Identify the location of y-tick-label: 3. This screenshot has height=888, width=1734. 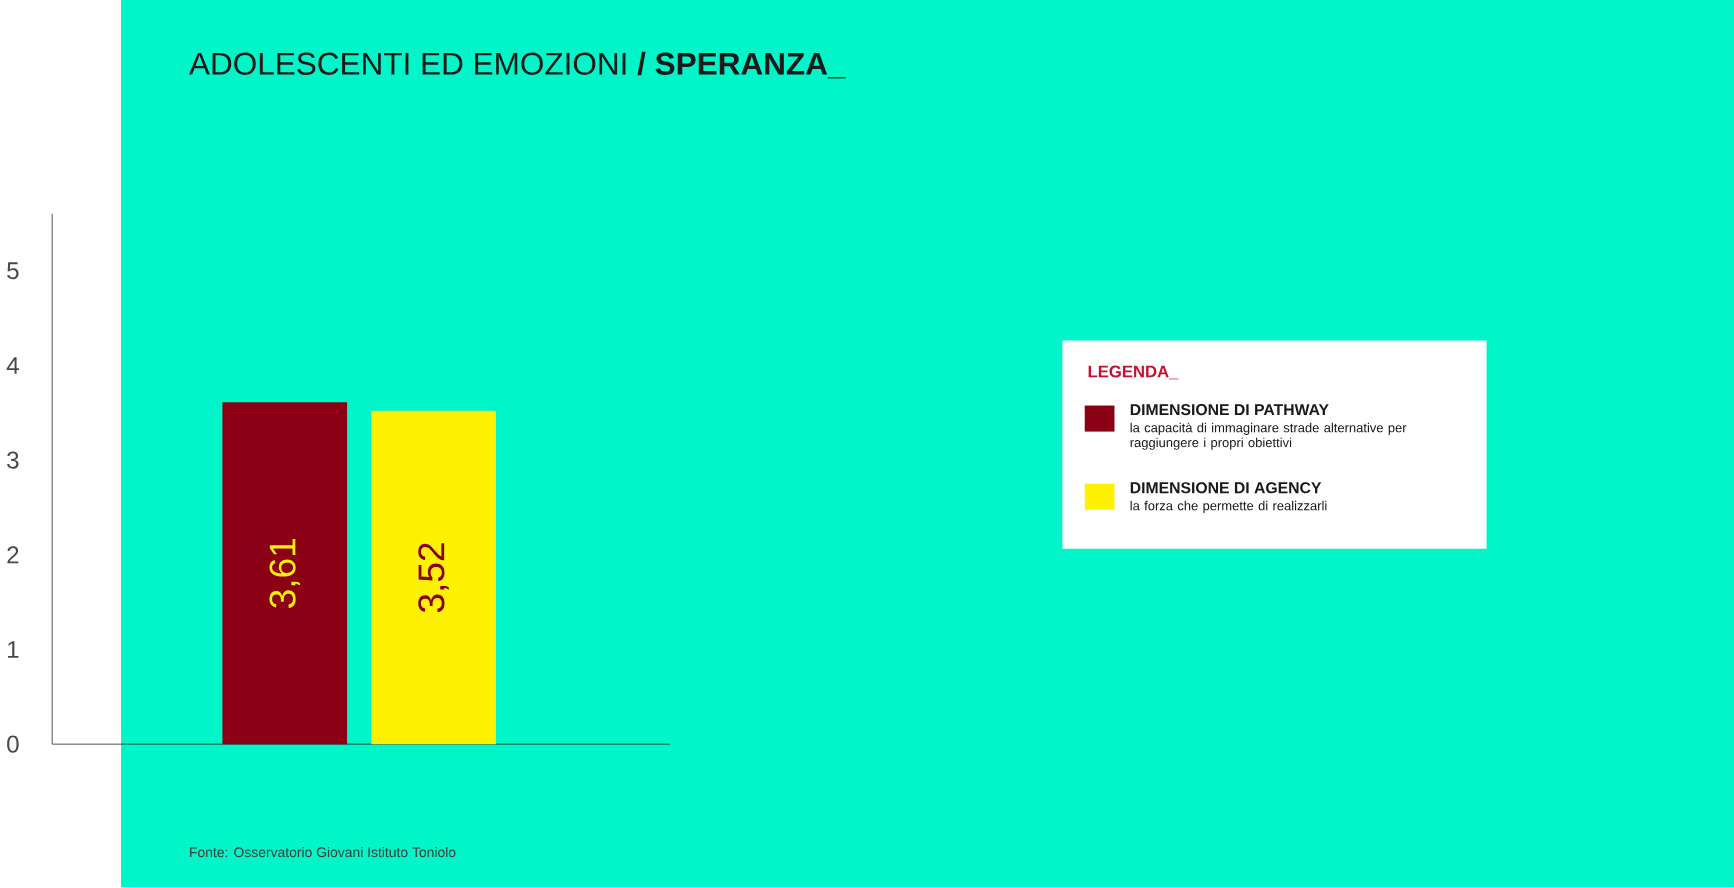
(13, 460).